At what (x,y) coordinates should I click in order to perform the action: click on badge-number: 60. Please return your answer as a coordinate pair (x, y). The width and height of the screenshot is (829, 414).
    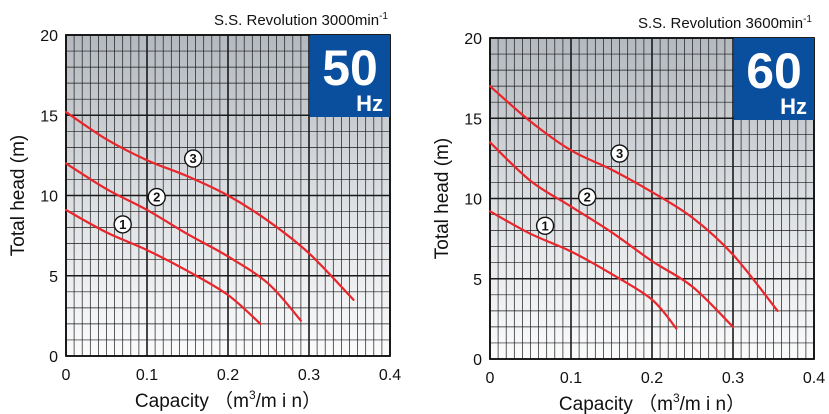
    Looking at the image, I should click on (774, 71).